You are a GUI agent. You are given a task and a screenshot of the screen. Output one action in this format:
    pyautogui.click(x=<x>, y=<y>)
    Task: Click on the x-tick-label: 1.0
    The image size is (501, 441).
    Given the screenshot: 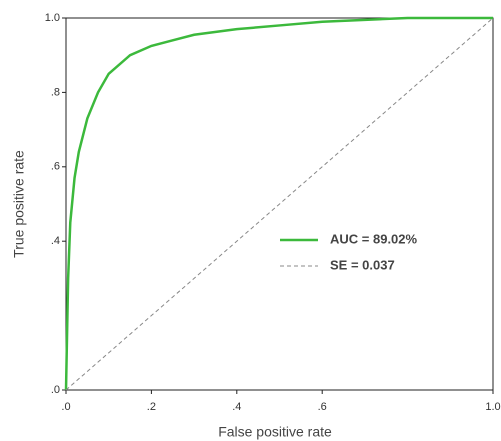 What is the action you would take?
    pyautogui.click(x=492, y=407)
    